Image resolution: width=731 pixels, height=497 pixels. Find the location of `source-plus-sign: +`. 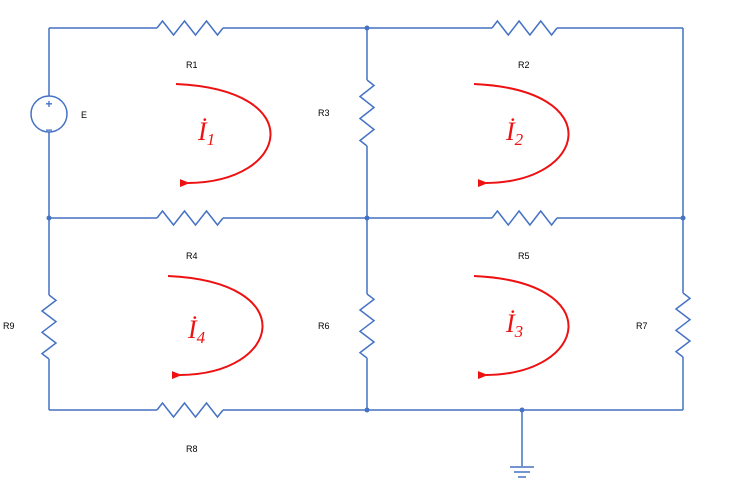

source-plus-sign: + is located at coordinates (48, 104).